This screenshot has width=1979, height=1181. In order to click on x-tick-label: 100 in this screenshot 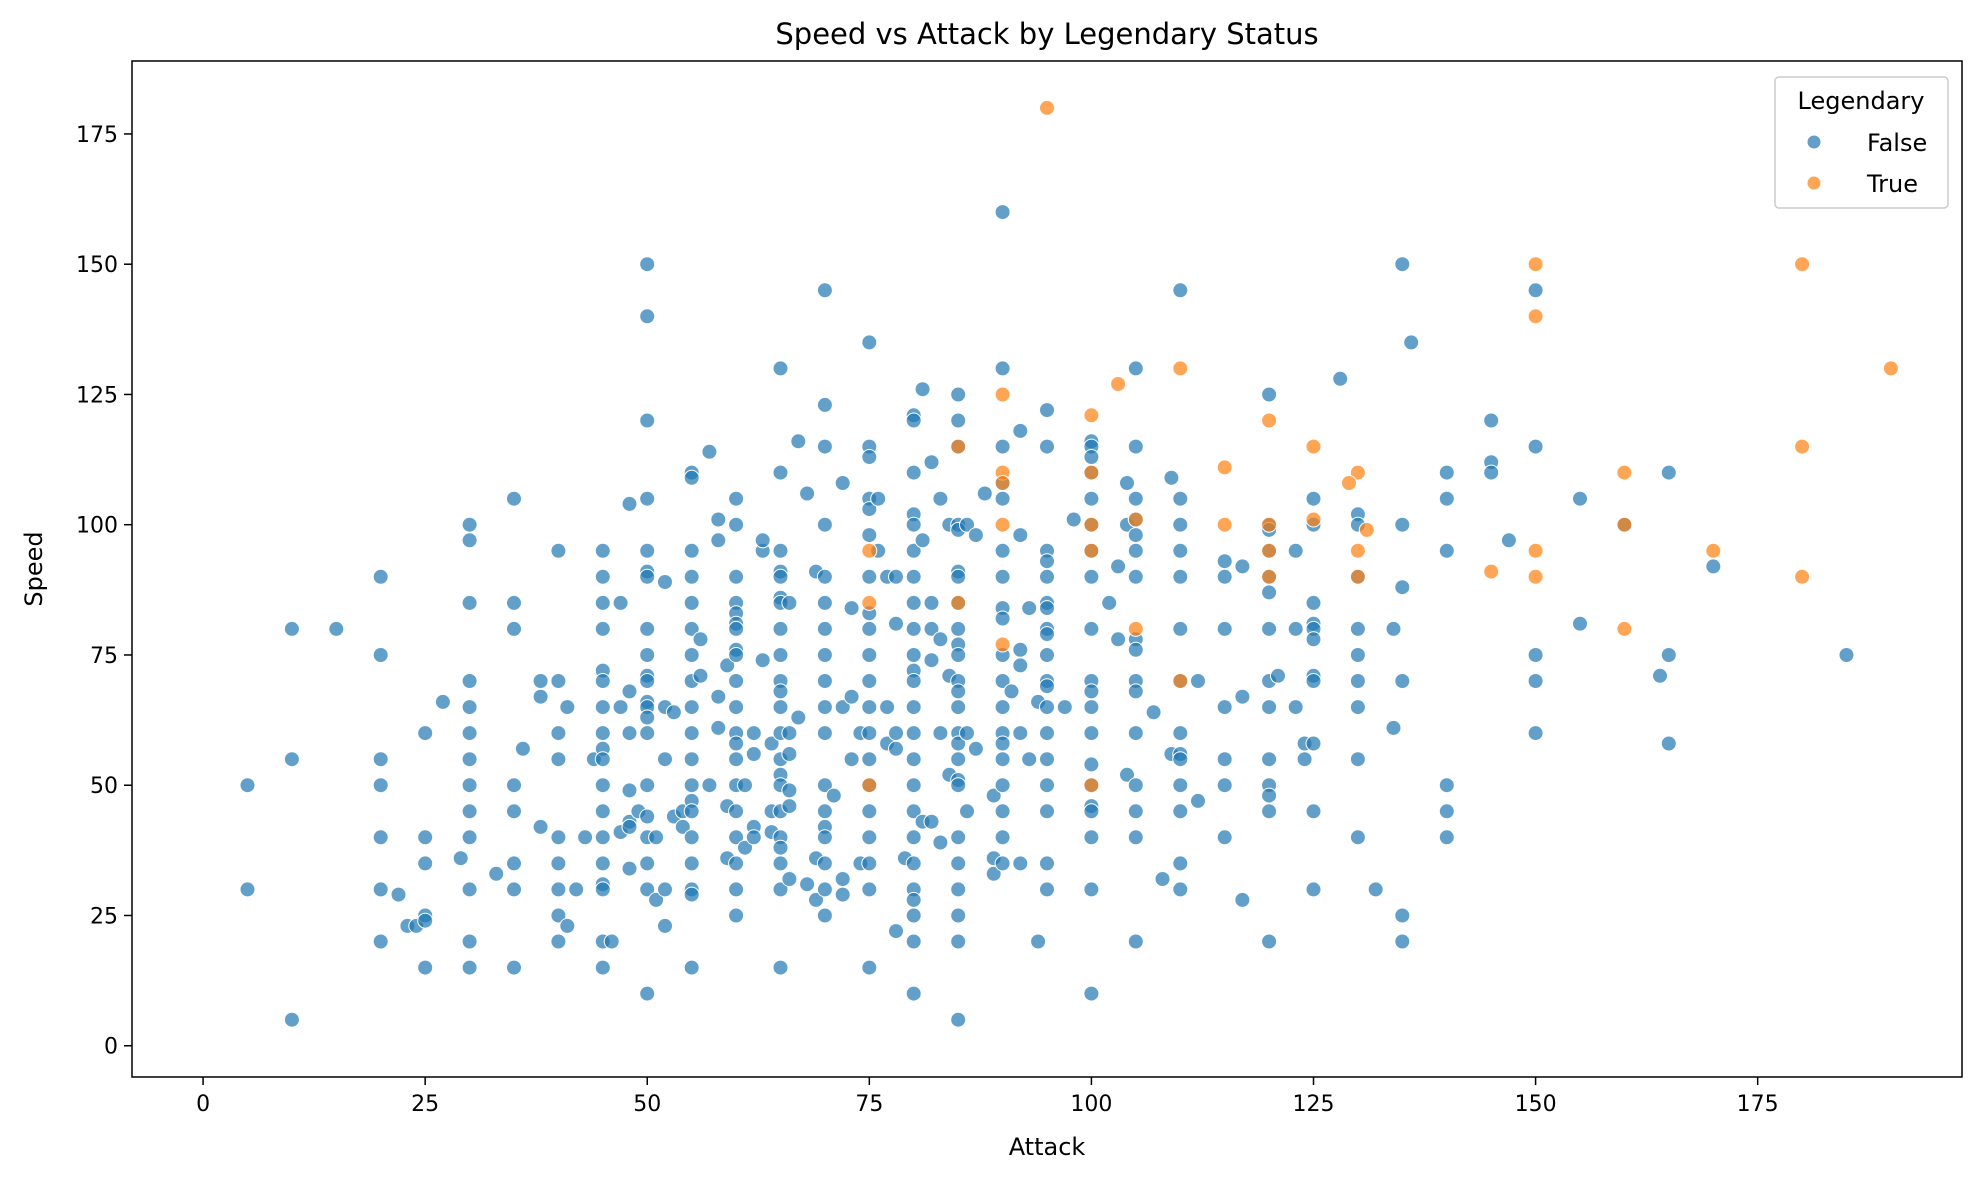, I will do `click(1091, 1104)`.